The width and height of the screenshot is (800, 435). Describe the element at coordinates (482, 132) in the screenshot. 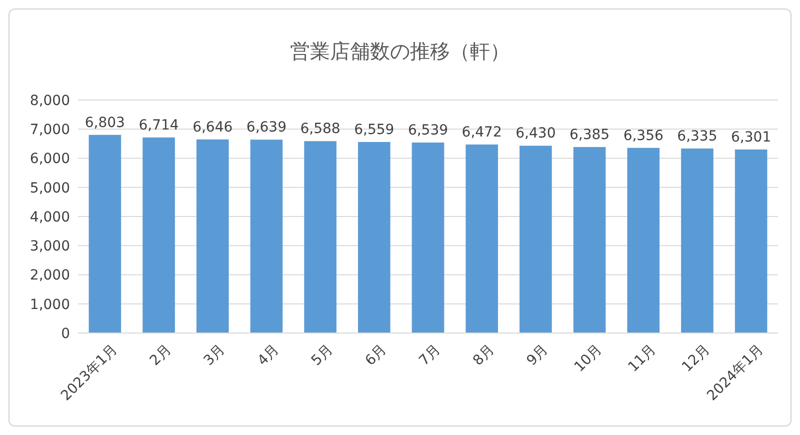

I see `data-label: 6,472` at that location.